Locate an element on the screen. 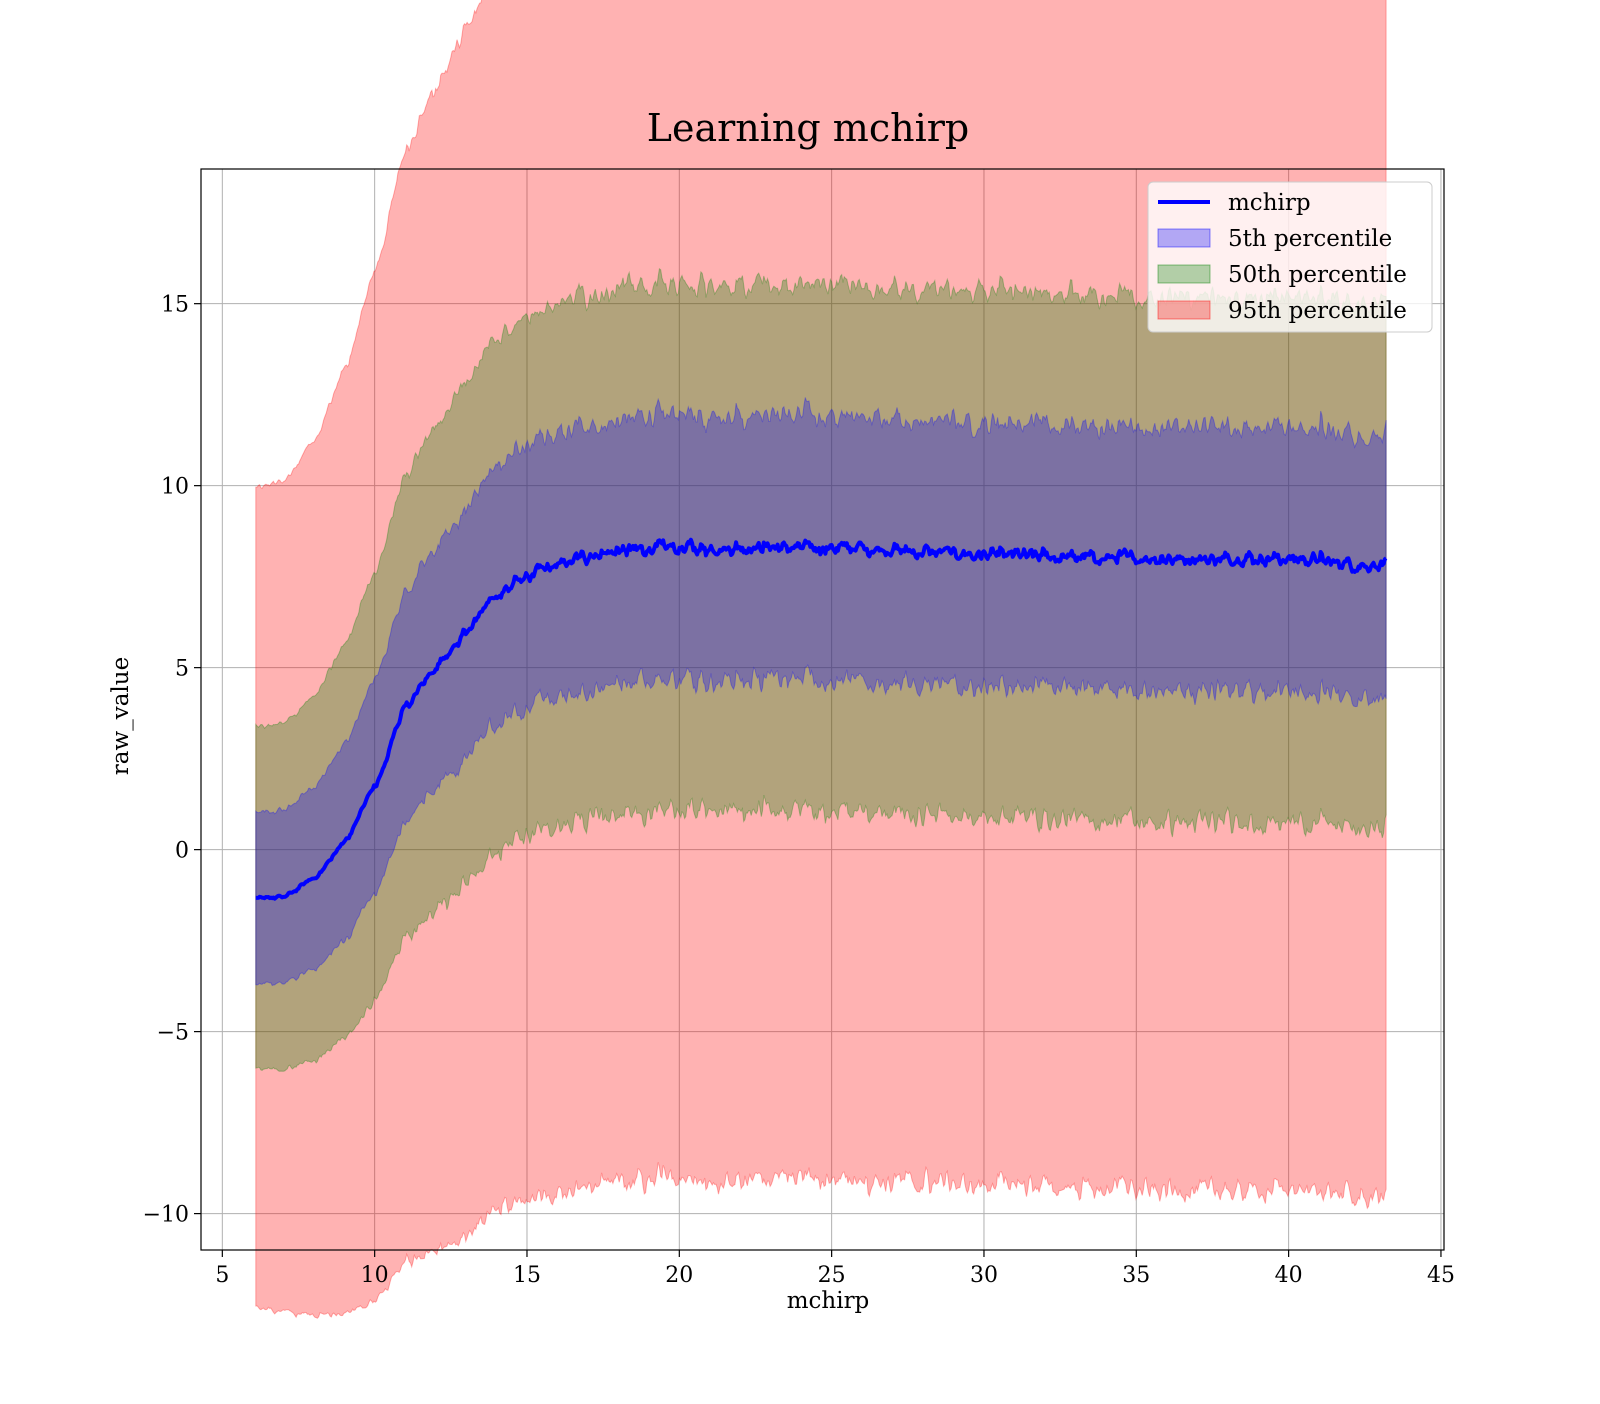 The image size is (1600, 1404). x-tick-label: 20 is located at coordinates (679, 1275).